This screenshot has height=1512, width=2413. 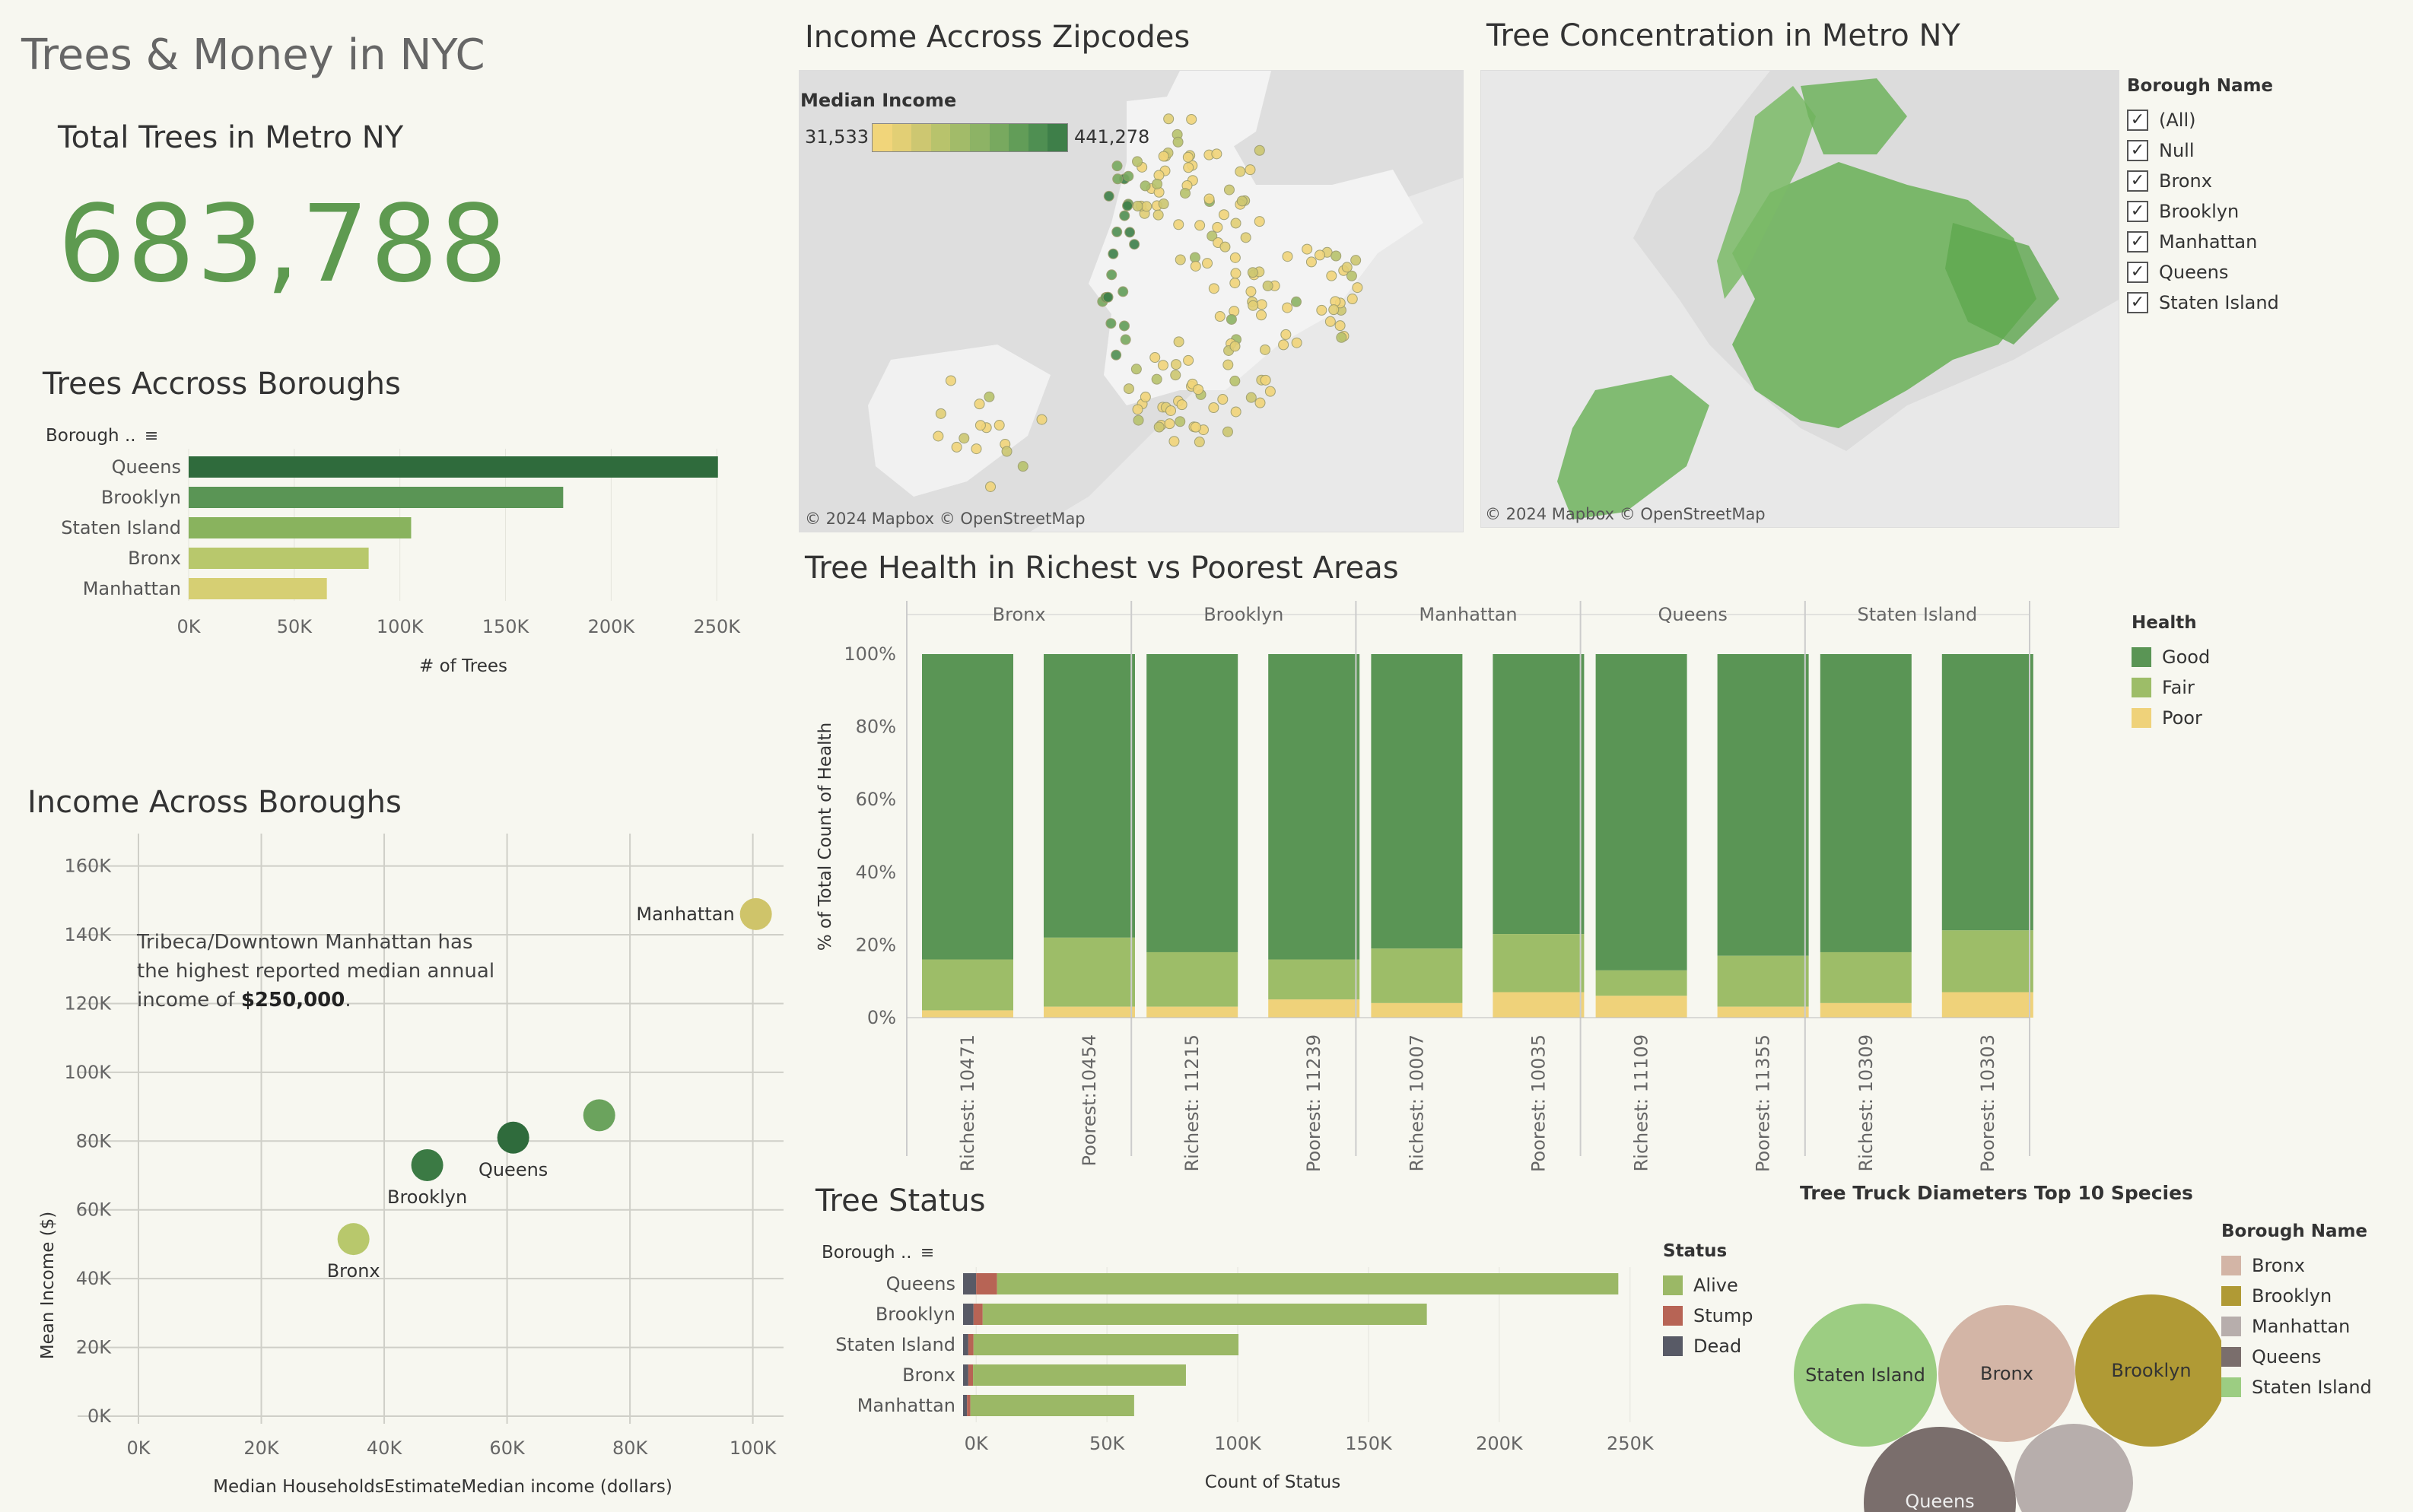 I want to click on bubble-staten-island, so click(x=1865, y=1375).